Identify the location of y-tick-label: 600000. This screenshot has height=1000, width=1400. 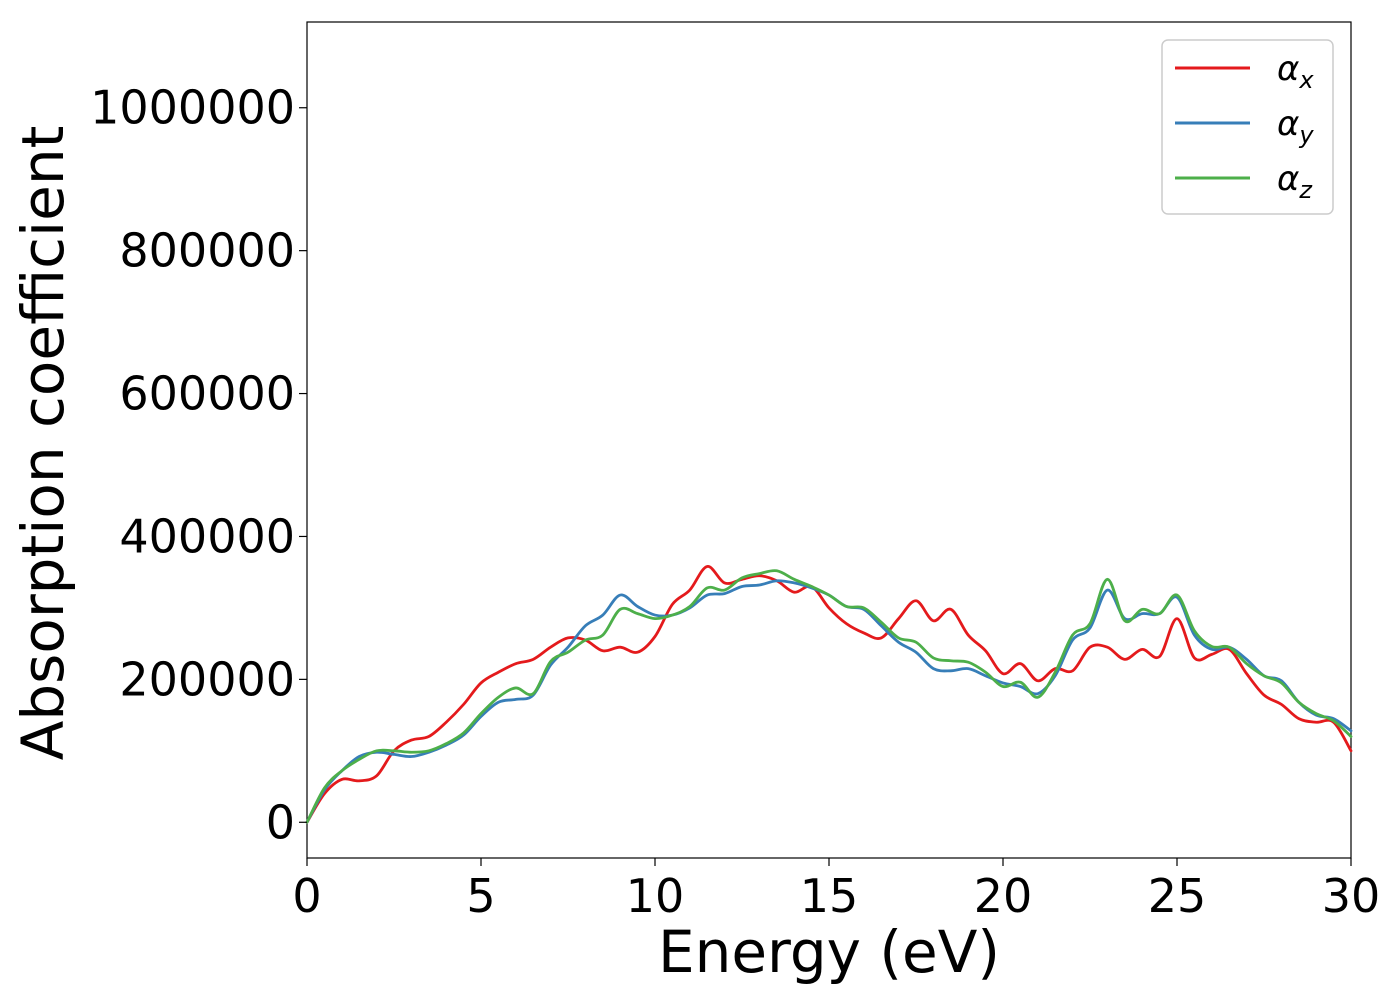
(207, 394).